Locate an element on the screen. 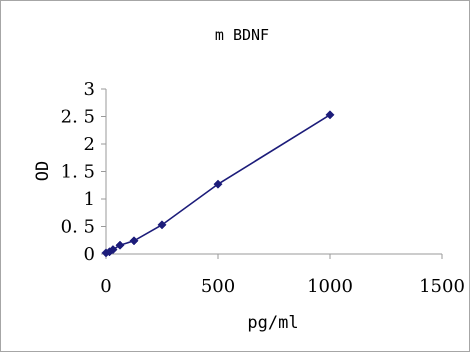 Image resolution: width=470 pixels, height=352 pixels. y-tick-label: 0. 5 is located at coordinates (78, 227).